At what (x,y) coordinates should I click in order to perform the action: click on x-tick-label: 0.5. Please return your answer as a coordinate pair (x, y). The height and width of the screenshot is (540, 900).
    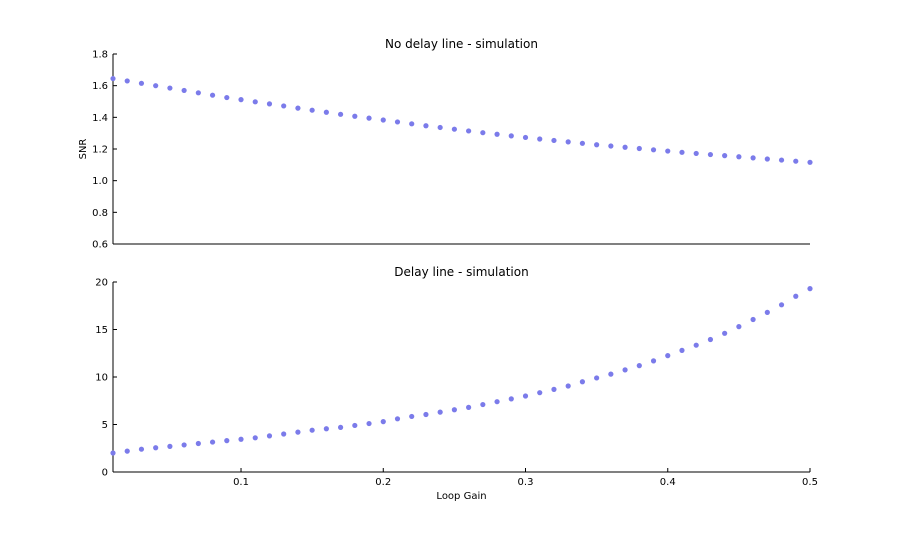
    Looking at the image, I should click on (810, 482).